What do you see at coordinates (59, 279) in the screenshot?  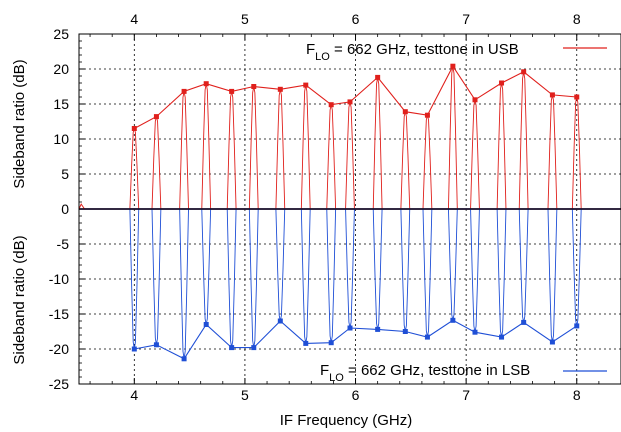 I see `y-tick-label: -10` at bounding box center [59, 279].